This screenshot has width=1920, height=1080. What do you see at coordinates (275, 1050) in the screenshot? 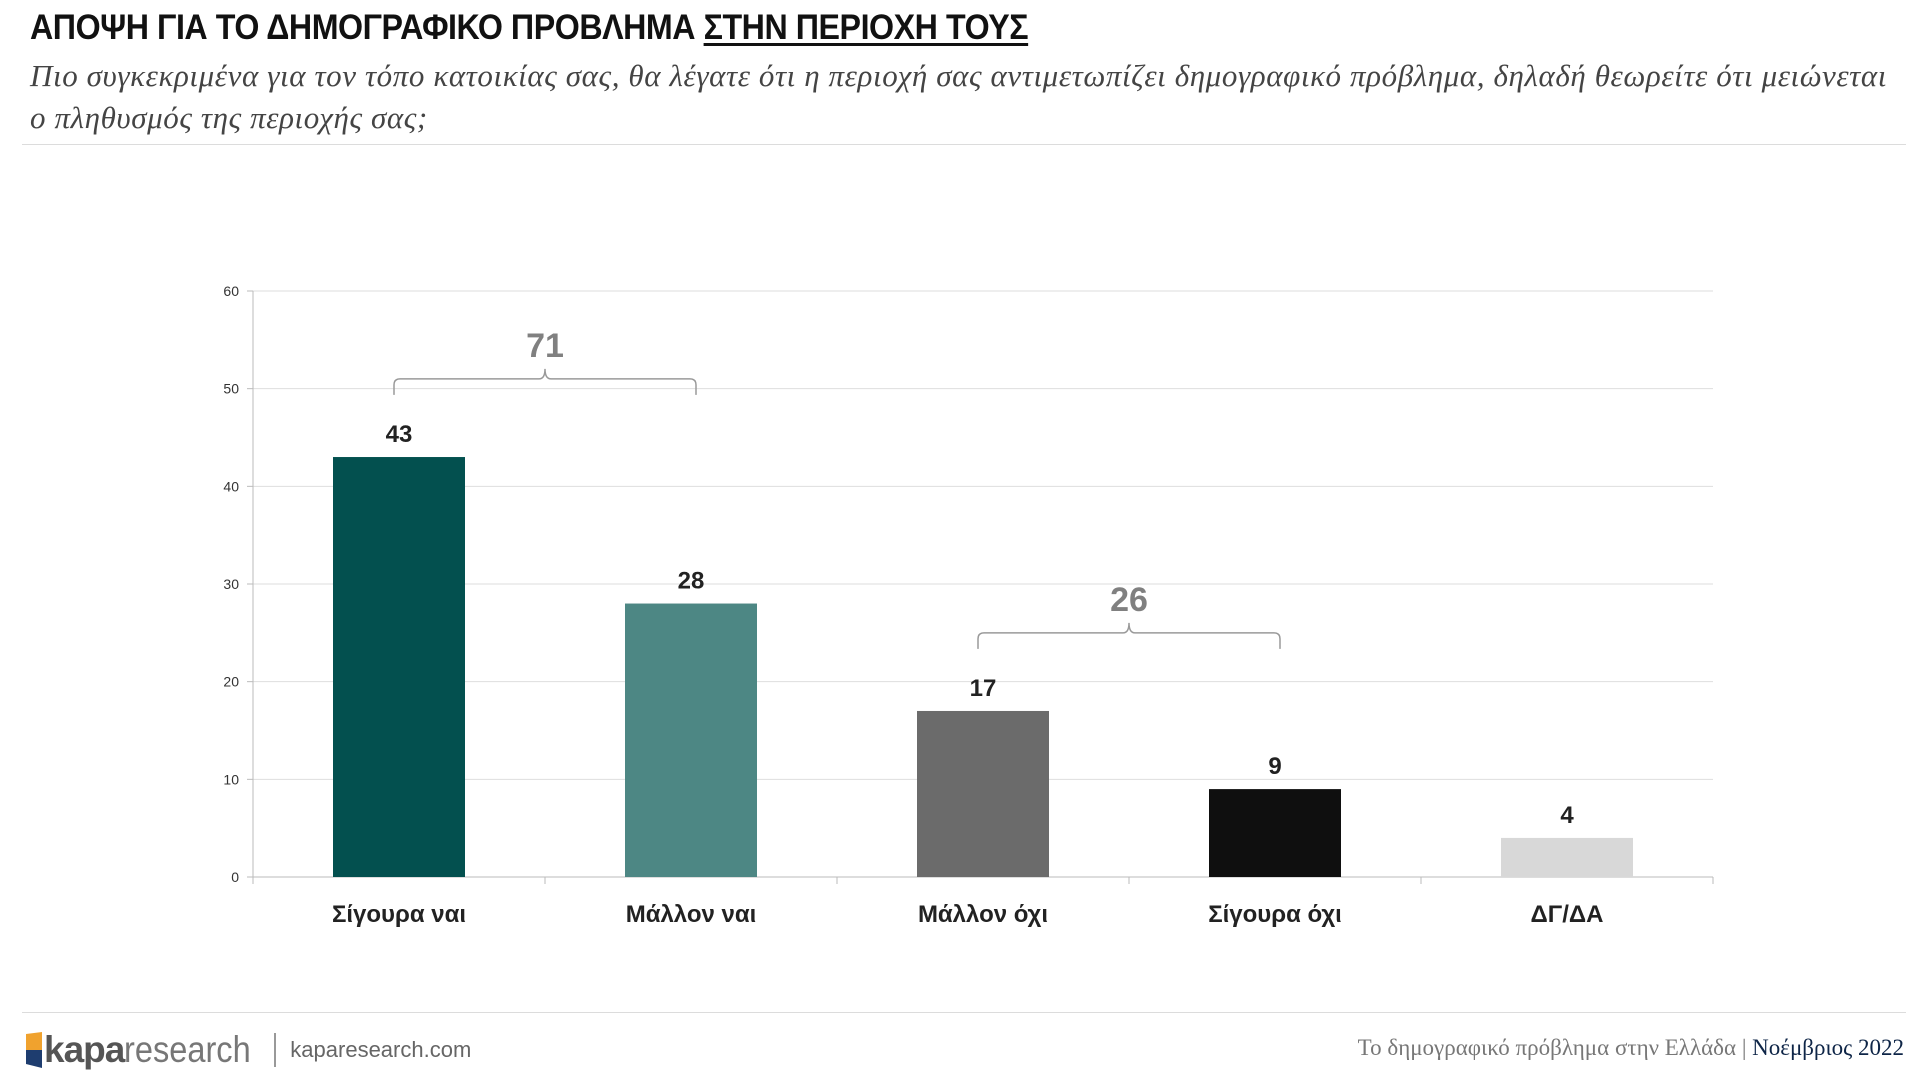
I see `footer-separator` at bounding box center [275, 1050].